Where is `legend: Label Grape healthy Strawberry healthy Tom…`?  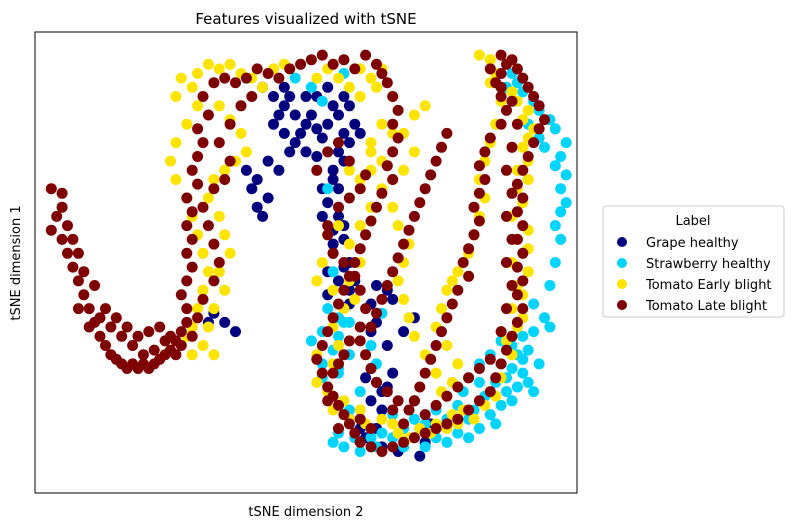 legend: Label Grape healthy Strawberry healthy Tom… is located at coordinates (693, 261).